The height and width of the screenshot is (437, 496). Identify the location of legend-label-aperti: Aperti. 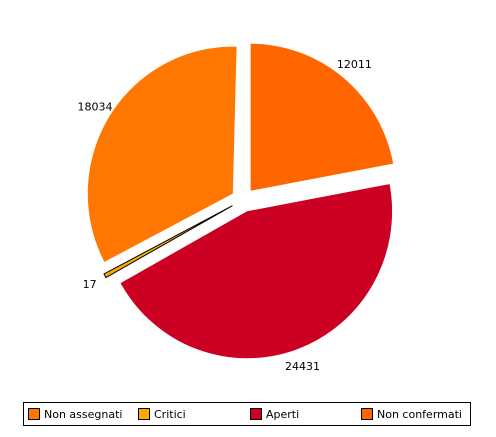
(283, 414).